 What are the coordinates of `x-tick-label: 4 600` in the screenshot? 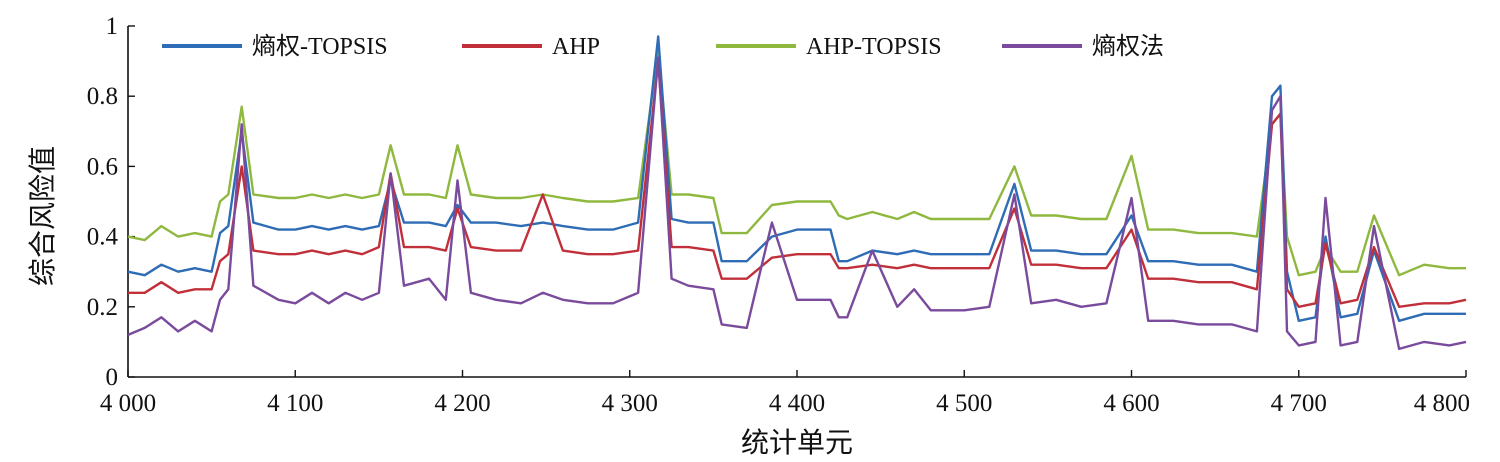 It's located at (1131, 403).